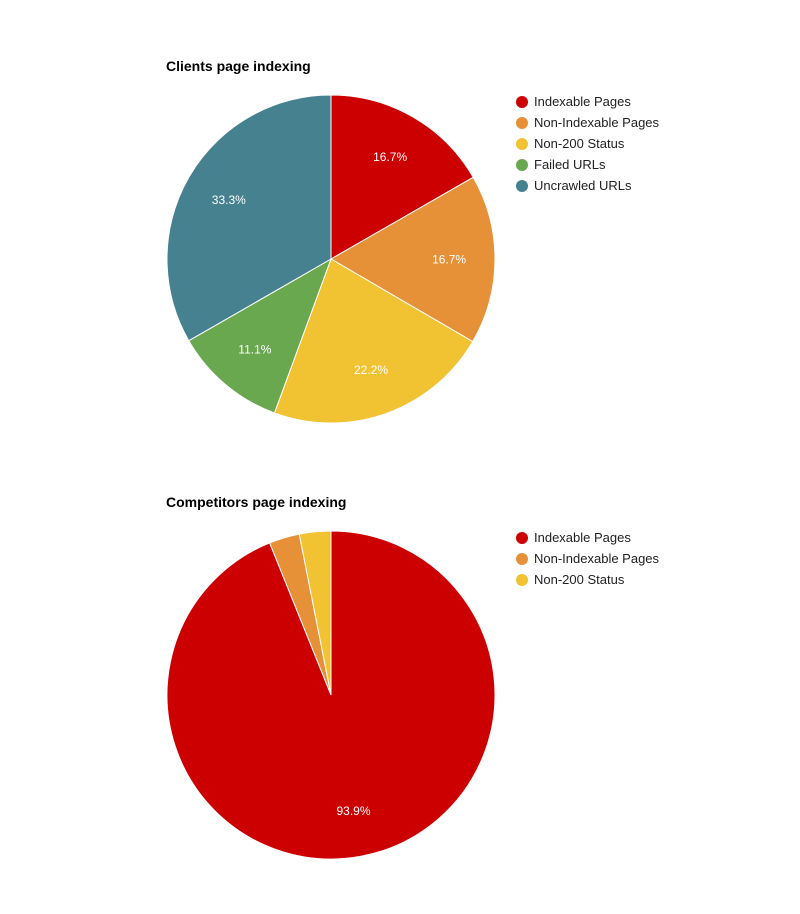  Describe the element at coordinates (256, 502) in the screenshot. I see `chart-title: Competitors page indexing` at that location.